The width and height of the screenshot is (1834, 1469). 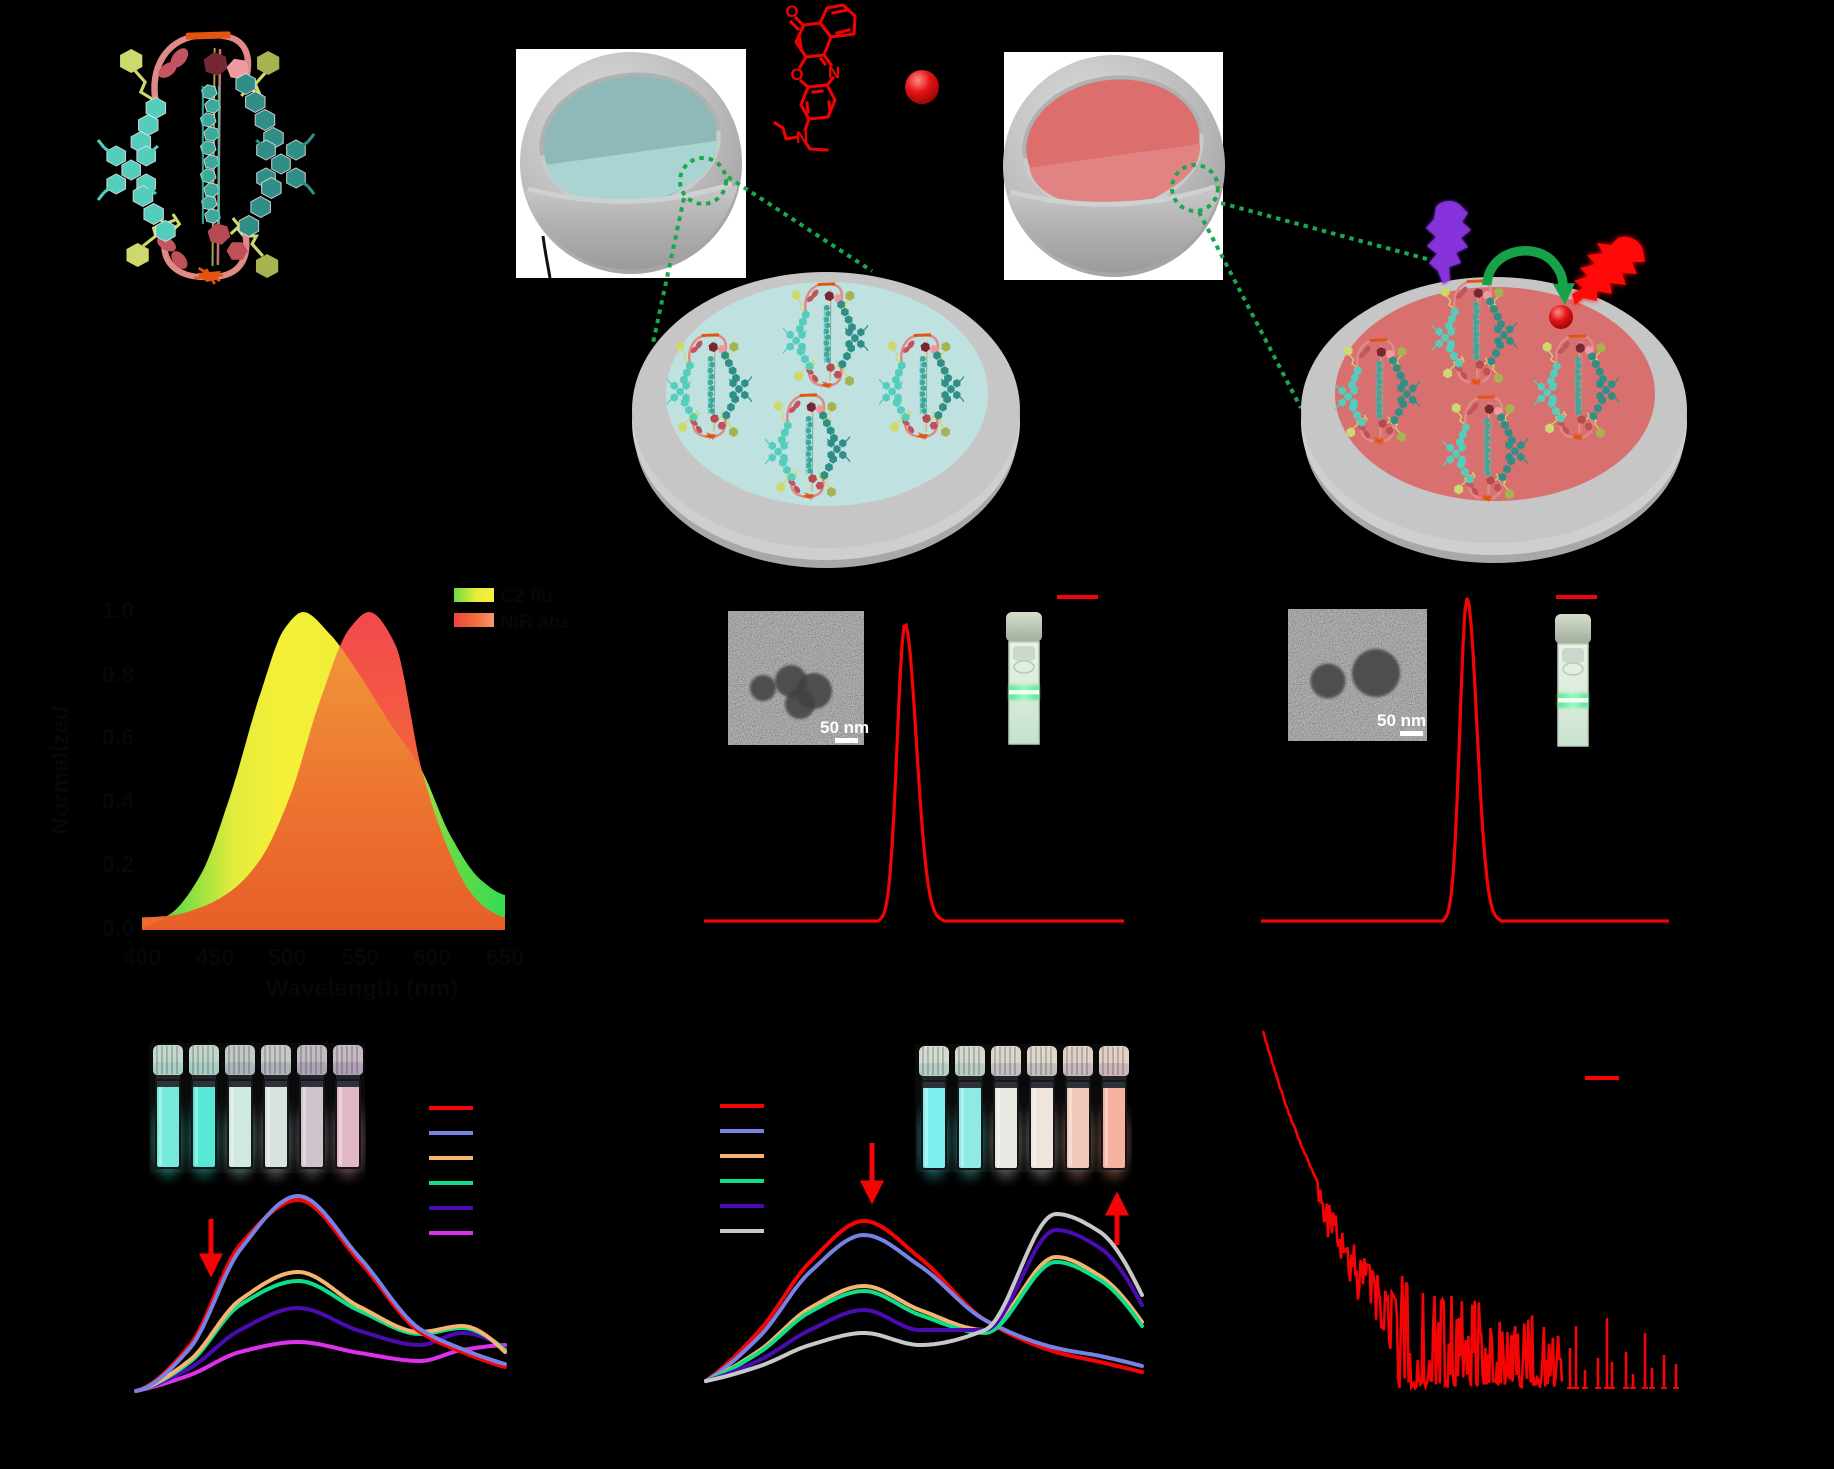 What do you see at coordinates (118, 610) in the screenshot?
I see `svg-text: 1.0` at bounding box center [118, 610].